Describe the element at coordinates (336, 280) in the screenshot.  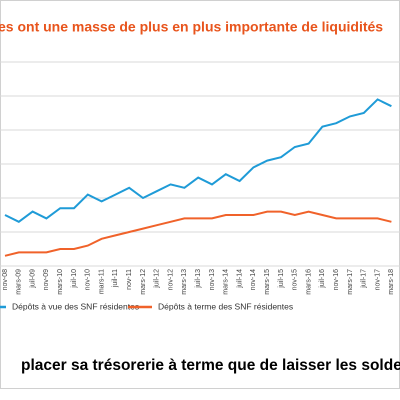
I see `x-tick-label: nov-16` at that location.